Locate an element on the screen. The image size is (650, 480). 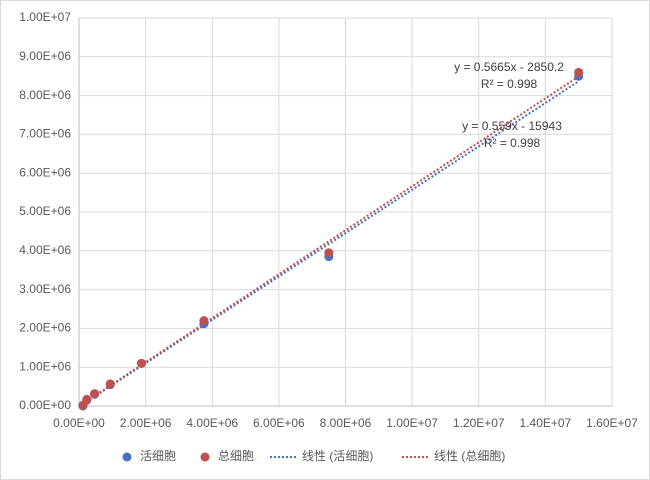
y-tick-label: 9.00E+06 is located at coordinates (45, 56).